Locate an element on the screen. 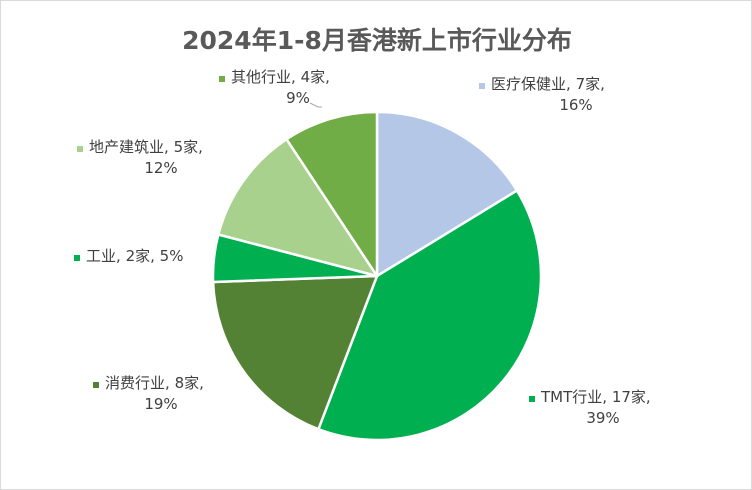 The width and height of the screenshot is (752, 490). data-label-2: TMT行业, 17家, is located at coordinates (595, 397).